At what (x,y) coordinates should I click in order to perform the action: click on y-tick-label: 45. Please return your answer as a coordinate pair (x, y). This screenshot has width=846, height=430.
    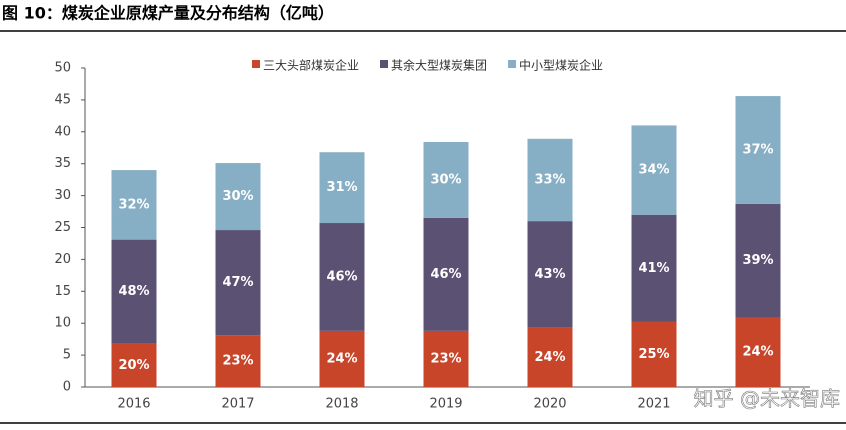
    Looking at the image, I should click on (62, 99).